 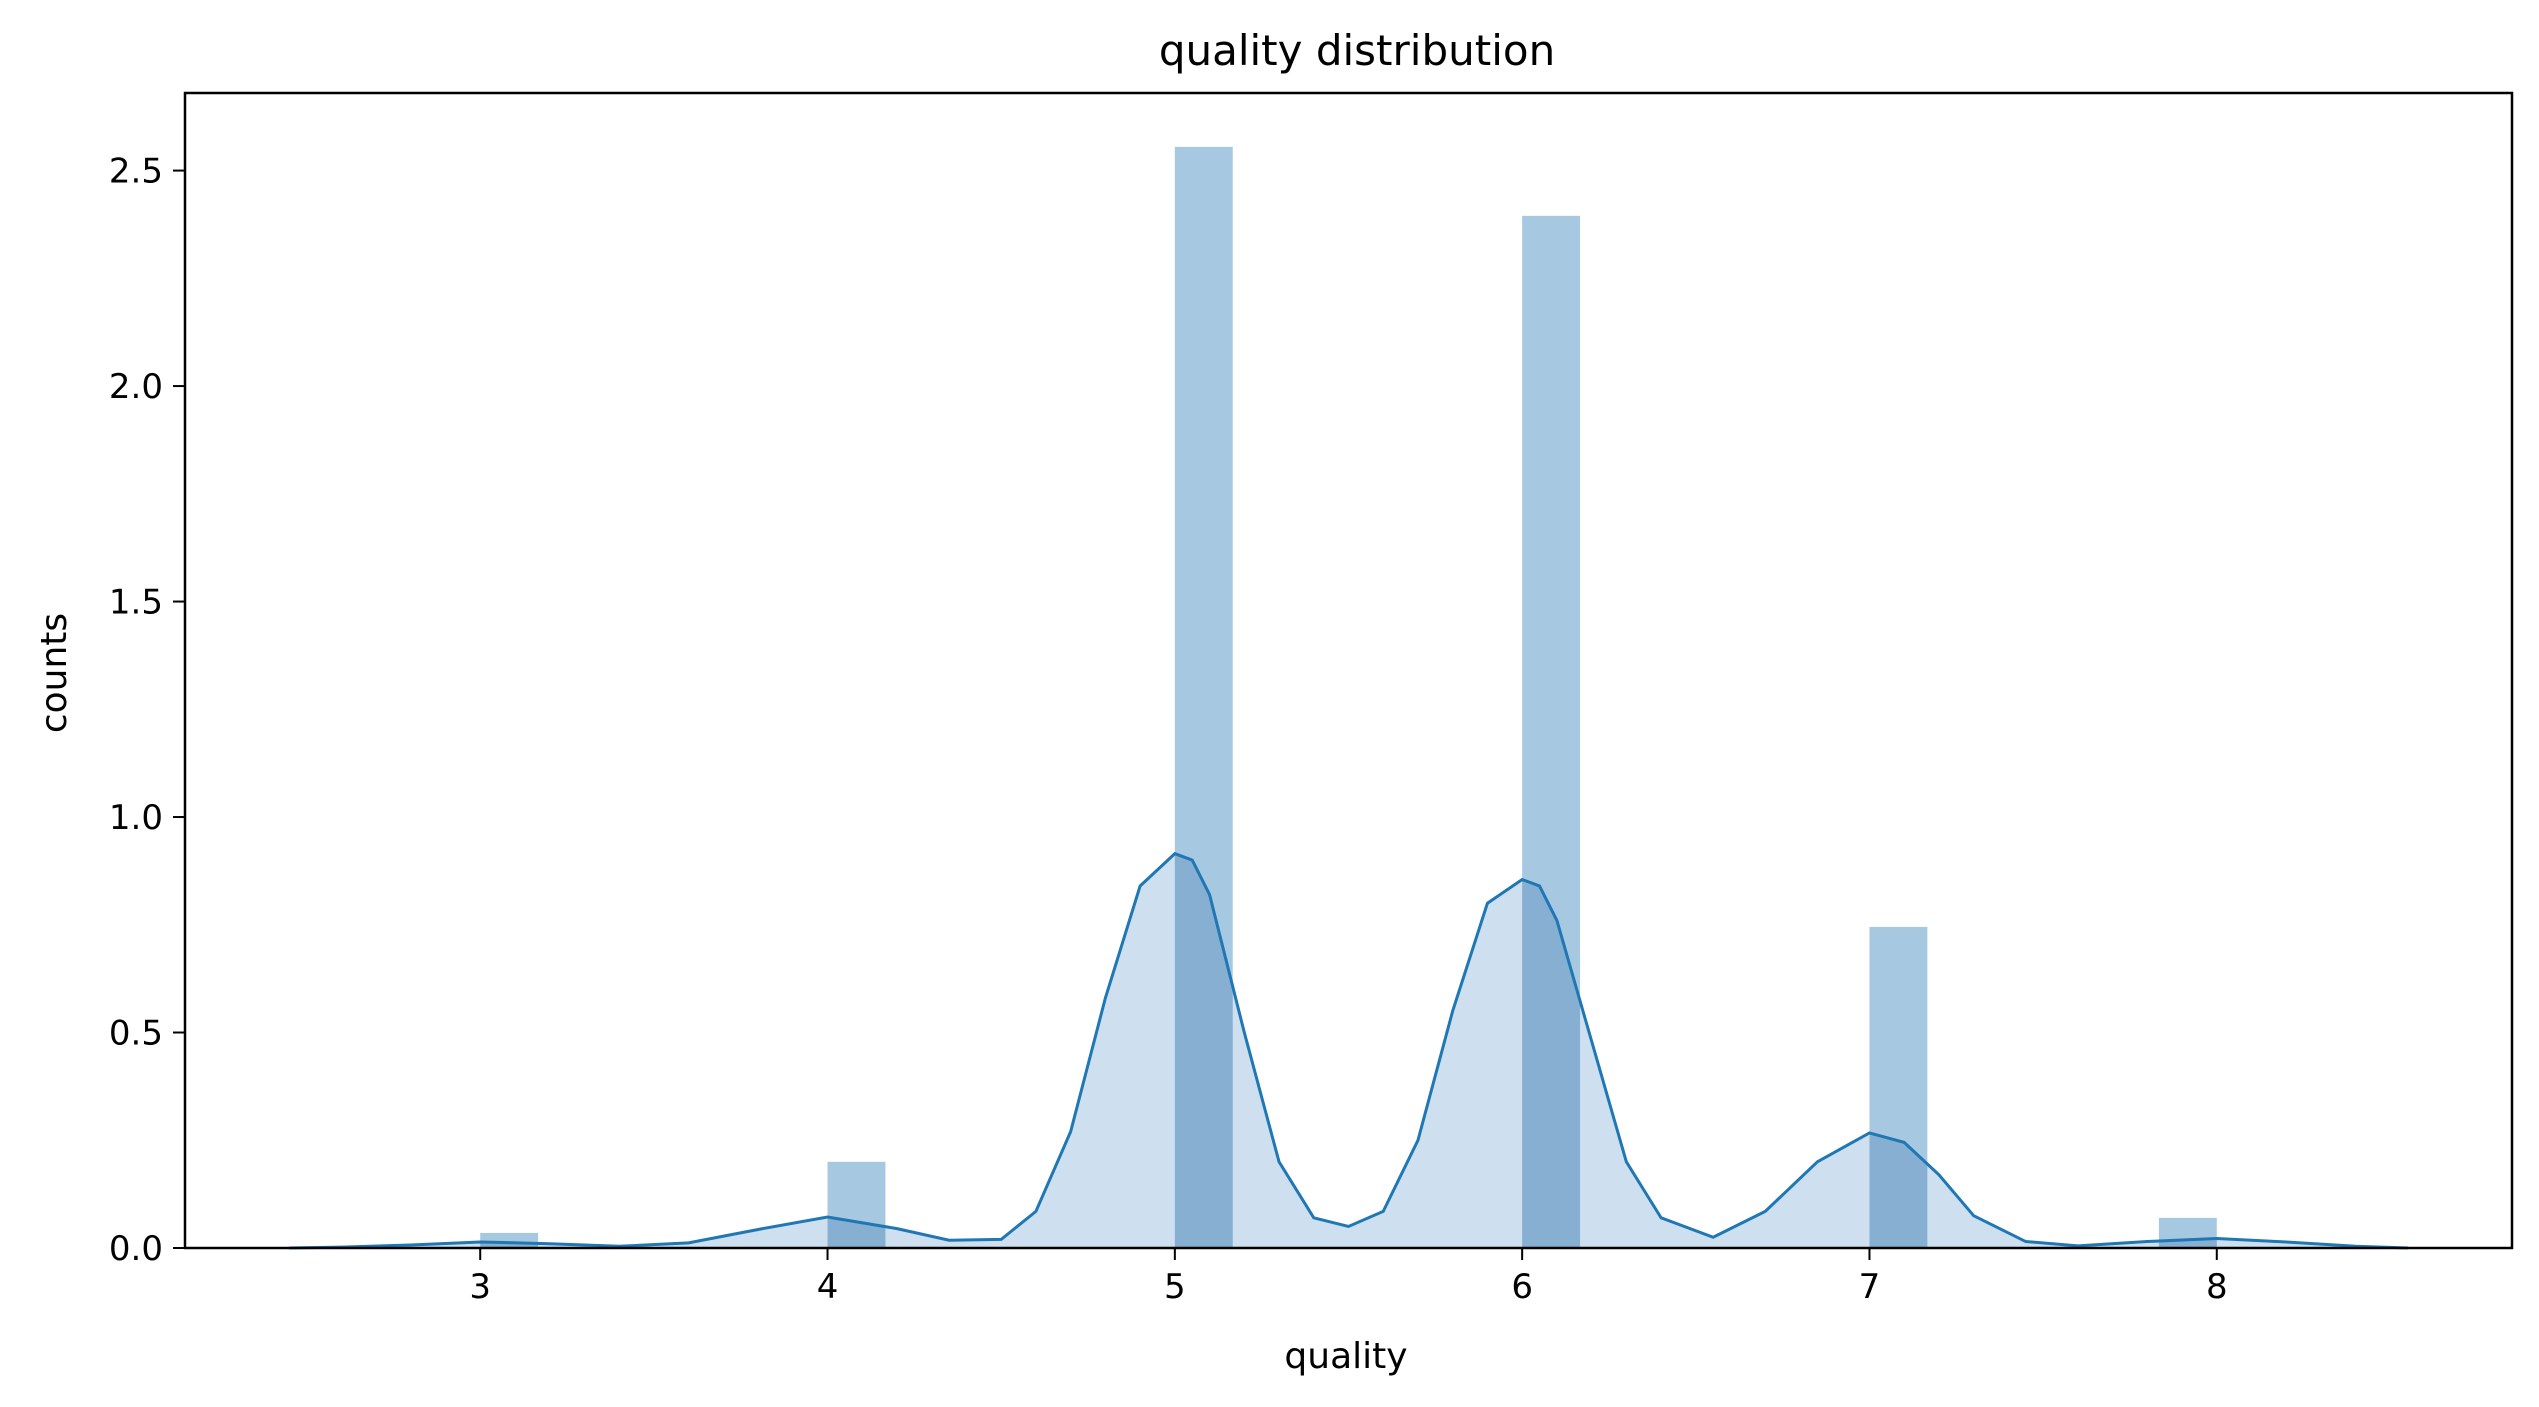 What do you see at coordinates (2217, 1287) in the screenshot?
I see `x-tick-label: 8` at bounding box center [2217, 1287].